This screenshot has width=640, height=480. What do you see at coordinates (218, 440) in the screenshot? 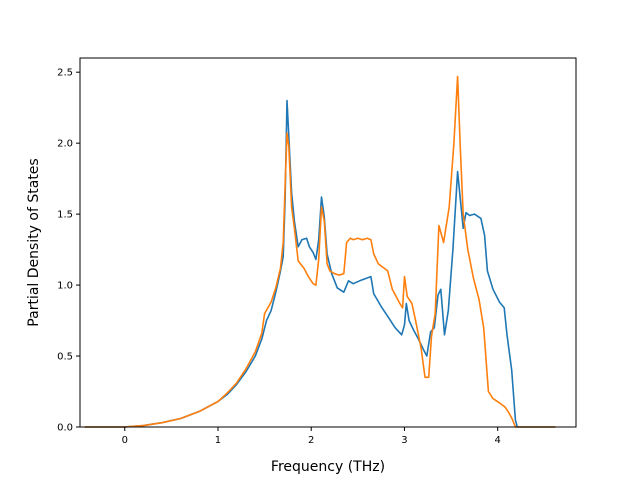
I see `x-tick-label: 1` at bounding box center [218, 440].